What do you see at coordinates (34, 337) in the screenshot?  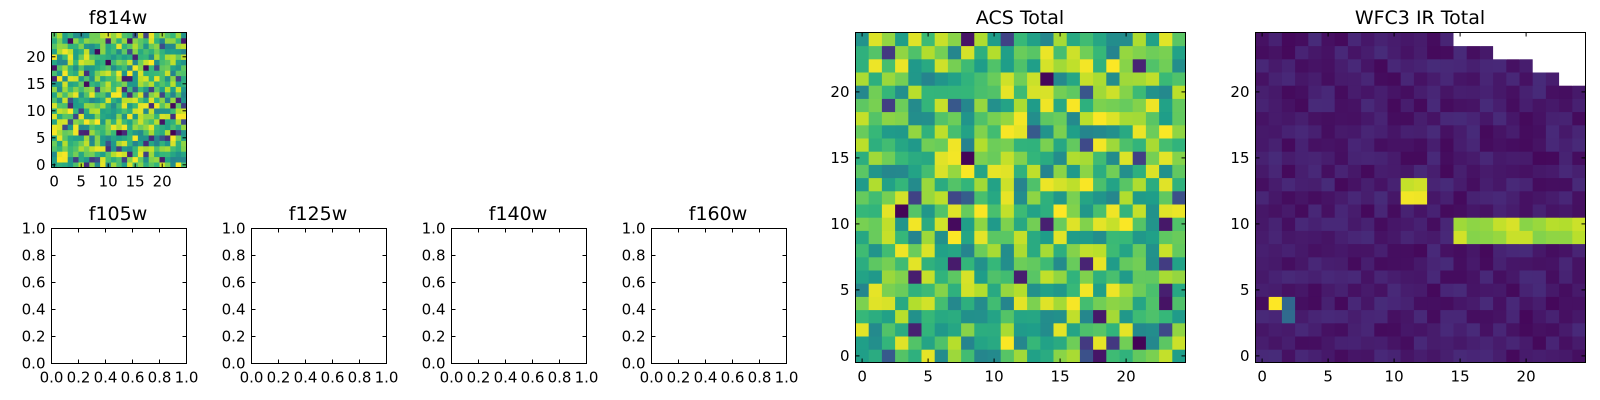 I see `y-tick-label: 0.2` at bounding box center [34, 337].